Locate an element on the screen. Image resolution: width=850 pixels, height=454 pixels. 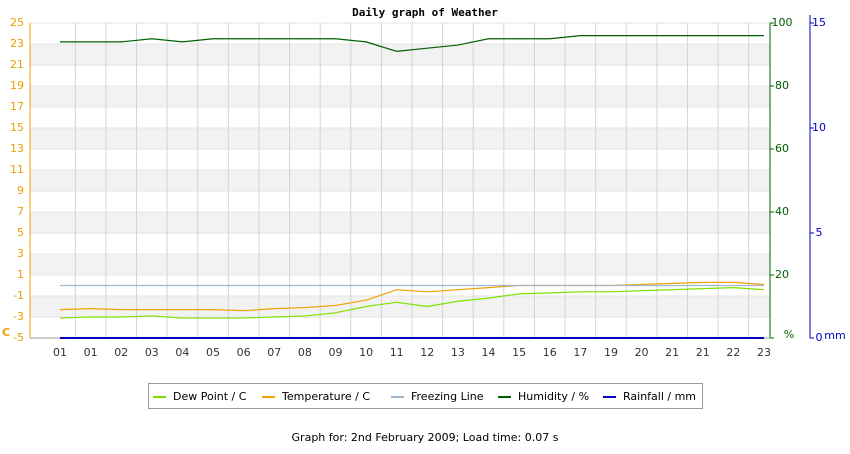
x-tick-label: 08 is located at coordinates (305, 352).